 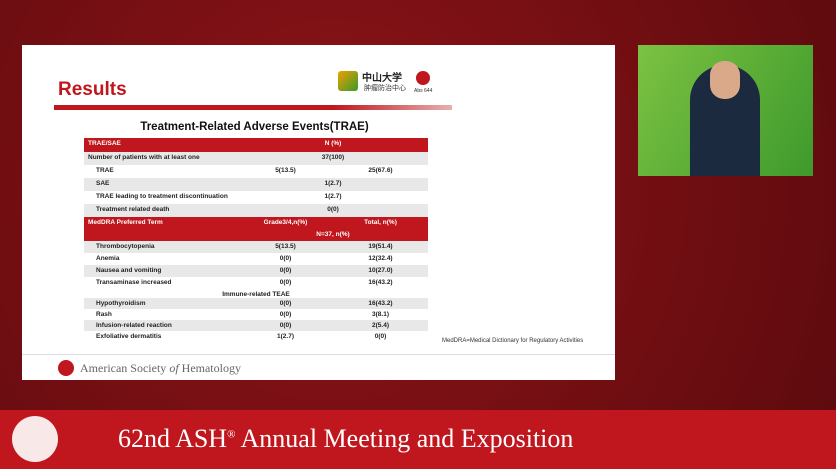 What do you see at coordinates (380, 222) in the screenshot?
I see `table-cell: Total, n(%)` at bounding box center [380, 222].